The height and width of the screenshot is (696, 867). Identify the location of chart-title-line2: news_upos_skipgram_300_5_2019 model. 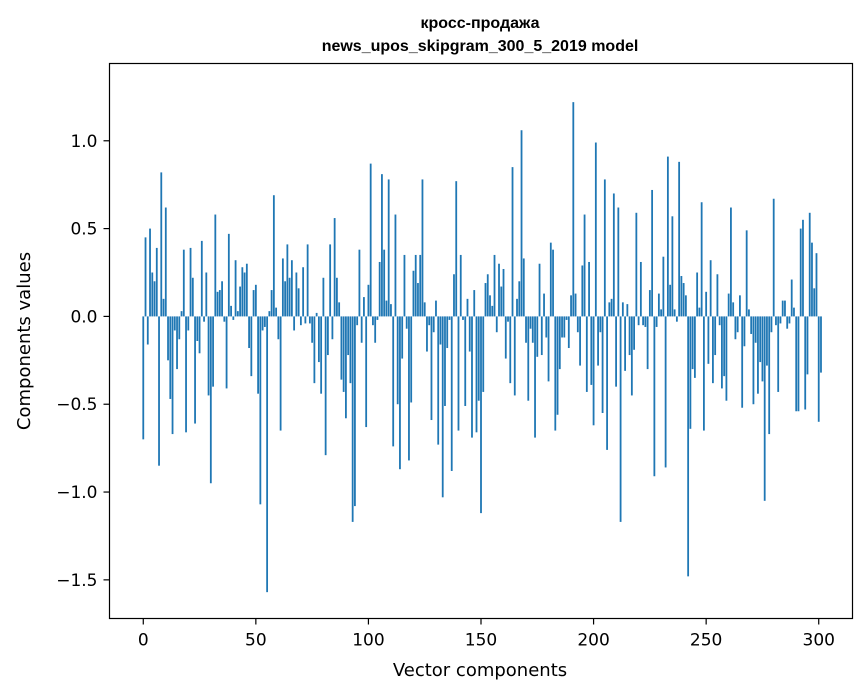
(480, 46).